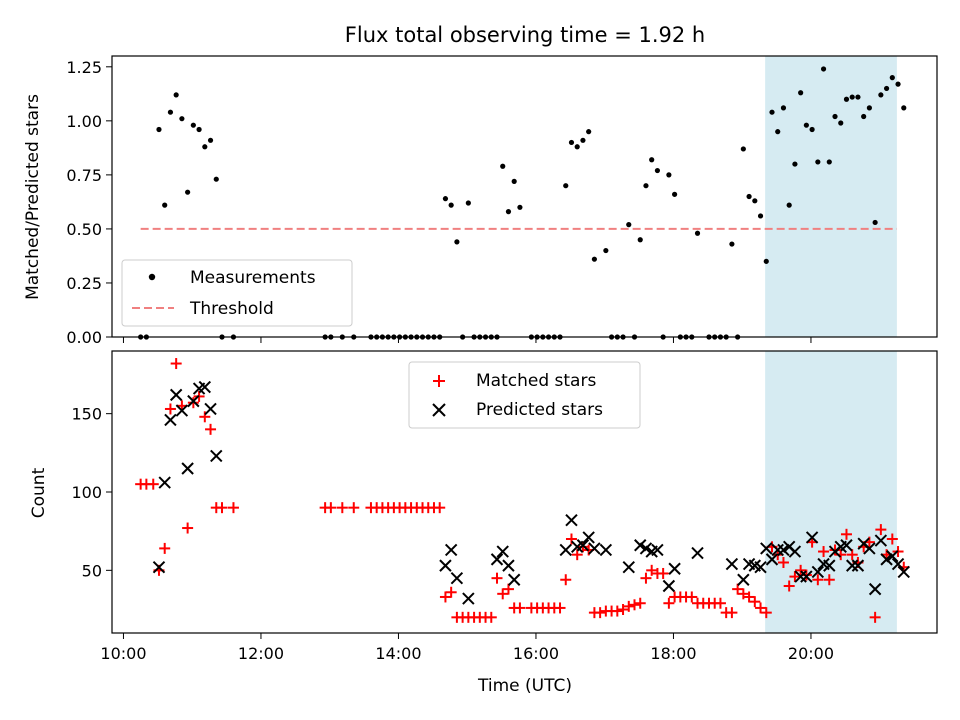 This screenshot has width=960, height=720. What do you see at coordinates (525, 35) in the screenshot?
I see `figure-title: Flux total observing time = 1.92 h` at bounding box center [525, 35].